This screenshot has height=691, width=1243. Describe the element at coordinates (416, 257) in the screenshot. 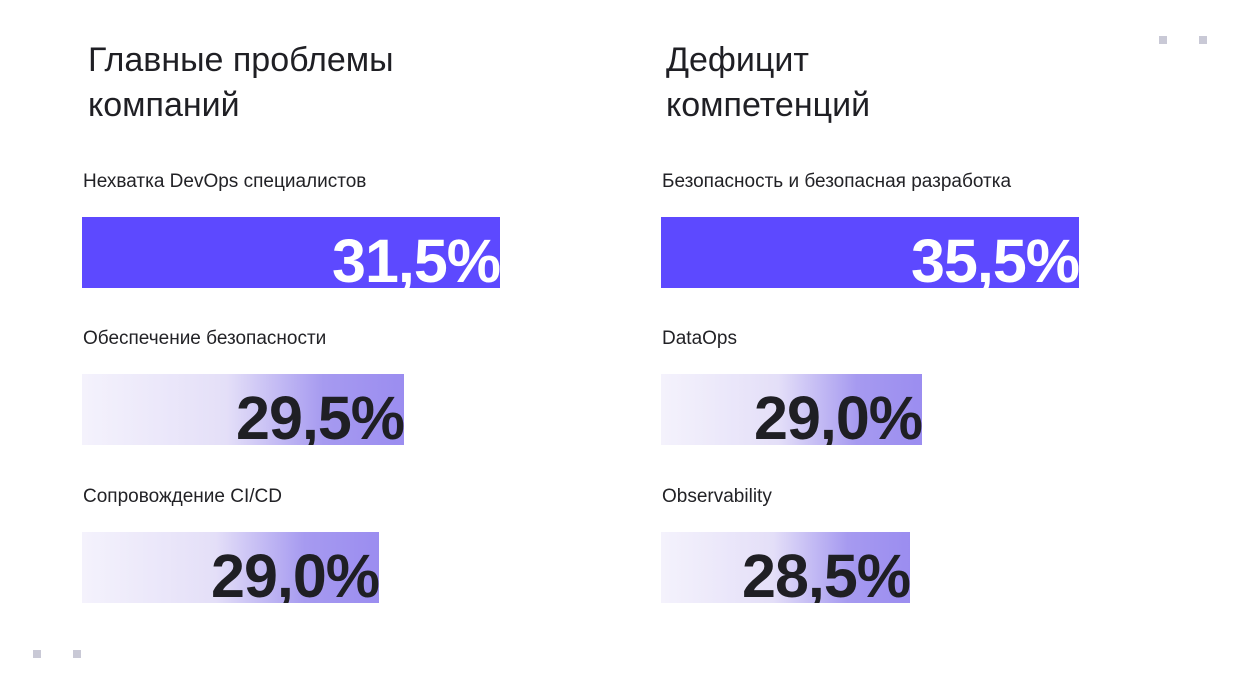

I see `bar-value-label: 31,5%` at that location.